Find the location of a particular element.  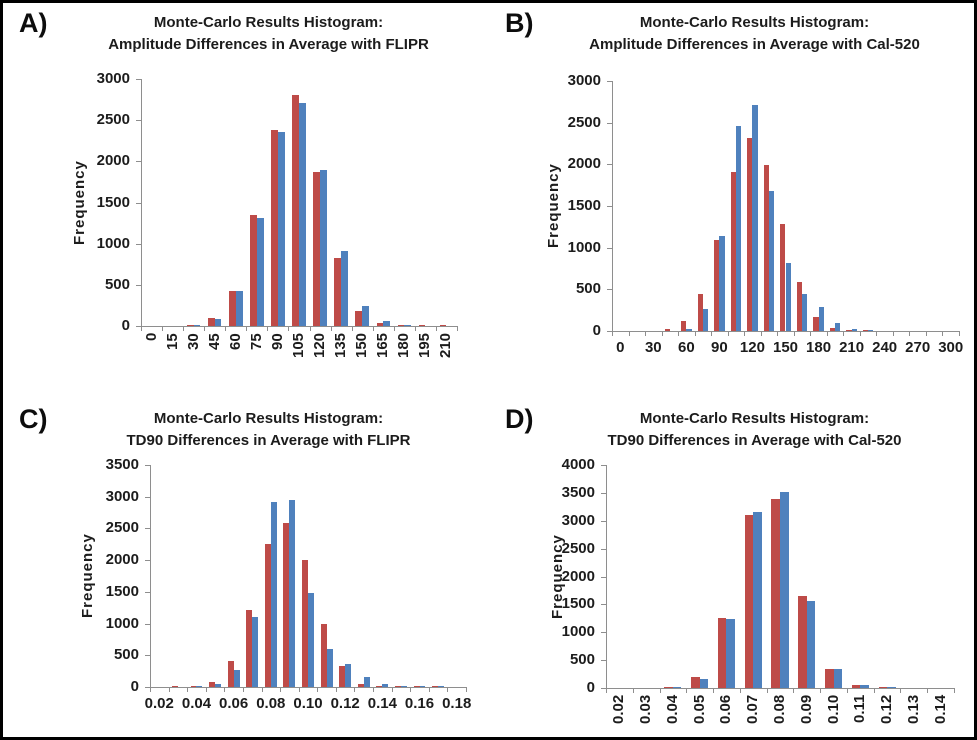

x-tick-label: 300 is located at coordinates (951, 347).